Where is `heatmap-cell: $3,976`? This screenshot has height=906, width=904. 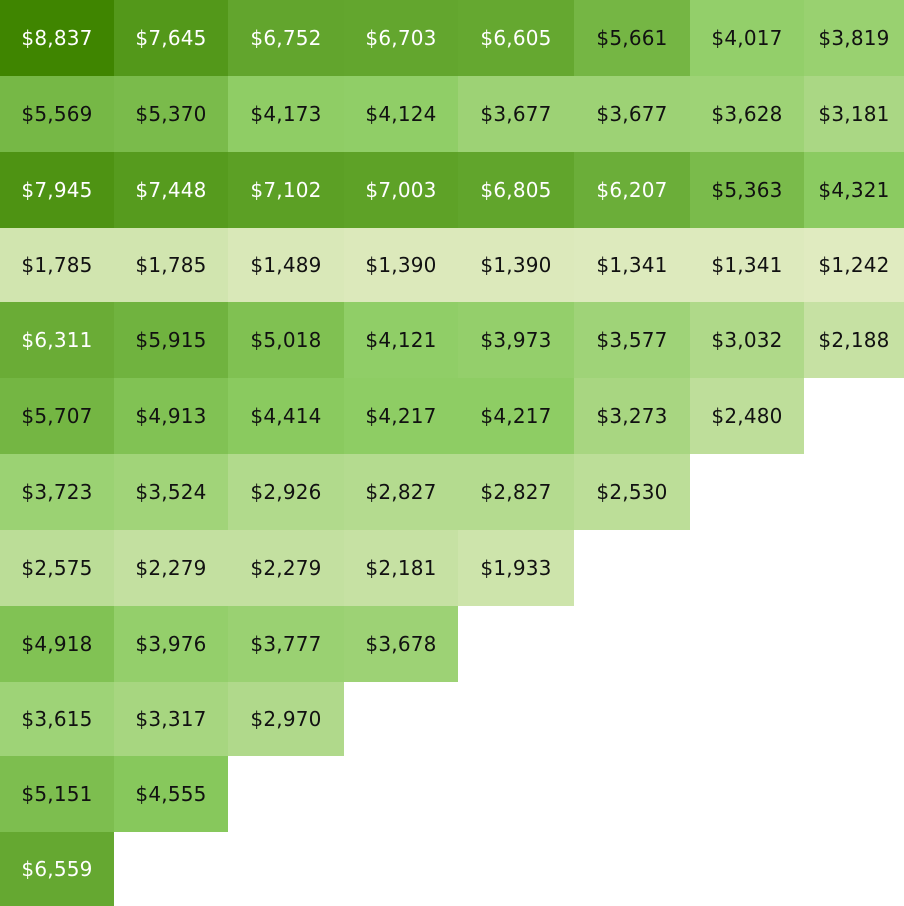
heatmap-cell: $3,976 is located at coordinates (171, 644).